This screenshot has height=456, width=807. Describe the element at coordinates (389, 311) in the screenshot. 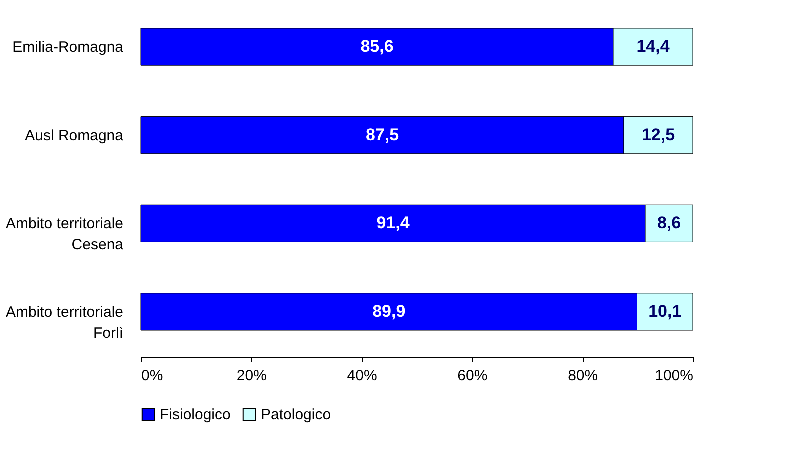

I see `data-label: 89,9` at that location.